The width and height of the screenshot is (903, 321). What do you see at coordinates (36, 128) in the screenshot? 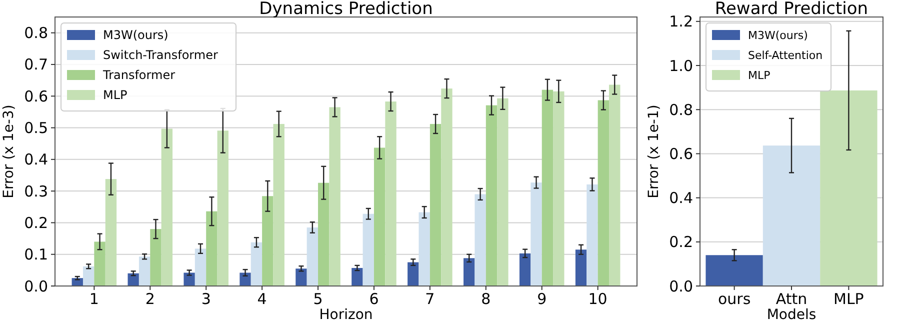
I see `y-tick-label: 0.5` at bounding box center [36, 128].